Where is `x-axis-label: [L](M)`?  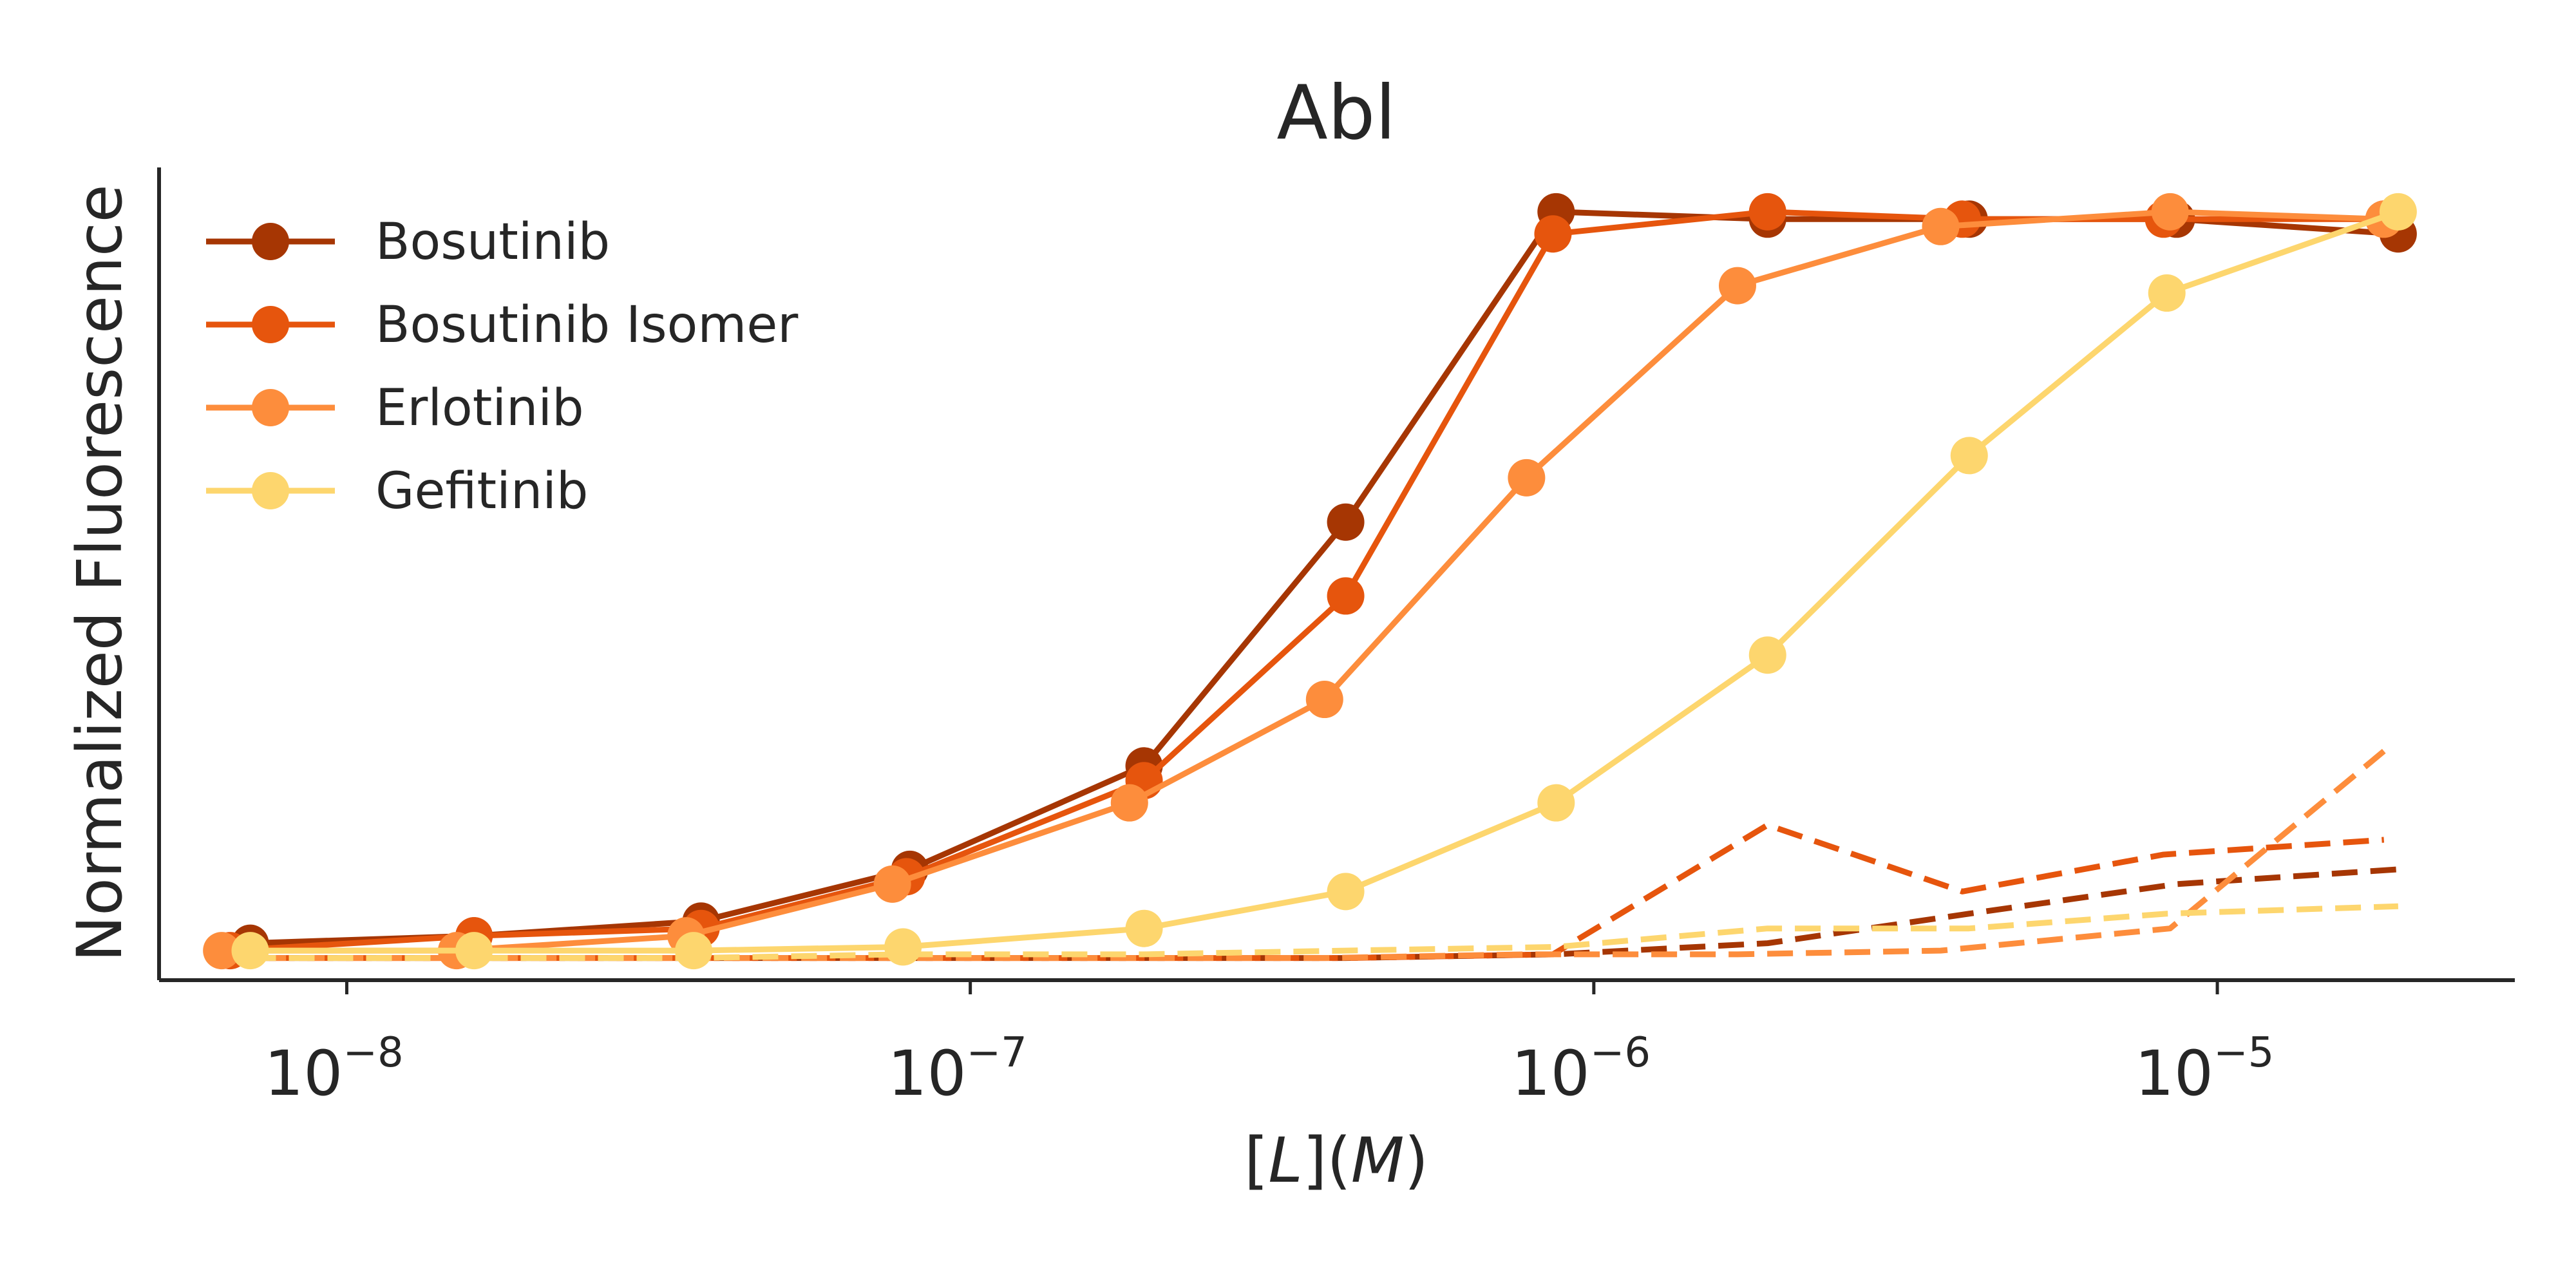
x-axis-label: [L](M) is located at coordinates (1336, 1160).